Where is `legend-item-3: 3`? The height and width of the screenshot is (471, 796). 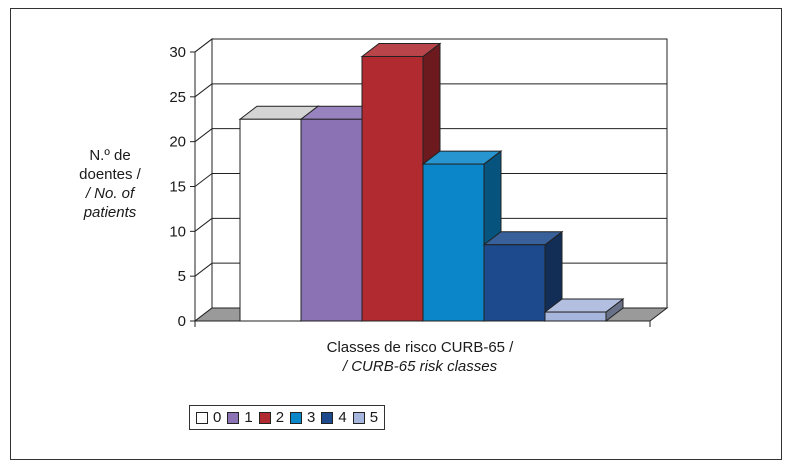 legend-item-3: 3 is located at coordinates (302, 417).